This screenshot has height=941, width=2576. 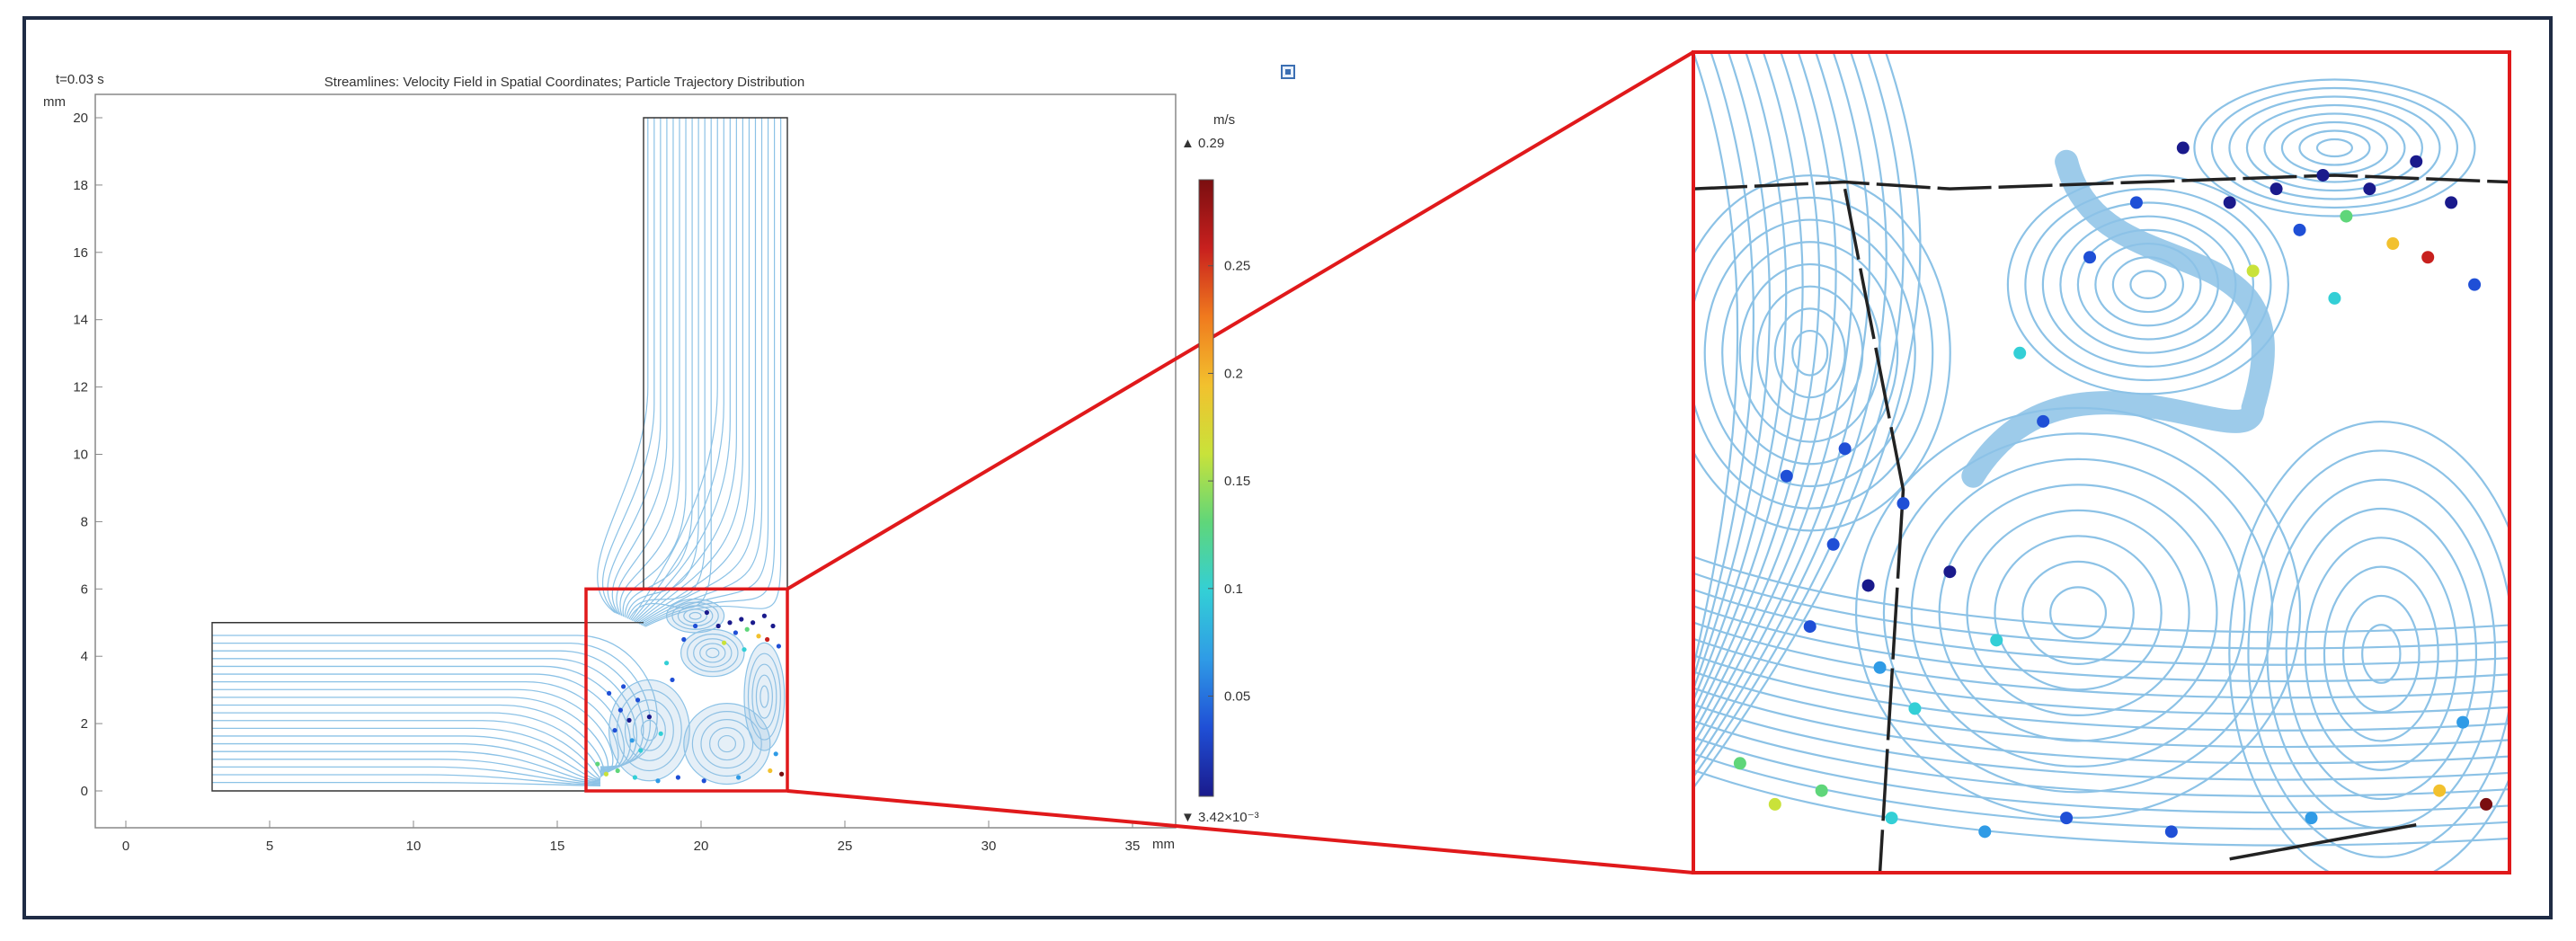 What do you see at coordinates (1288, 72) in the screenshot?
I see `snapshot-icon` at bounding box center [1288, 72].